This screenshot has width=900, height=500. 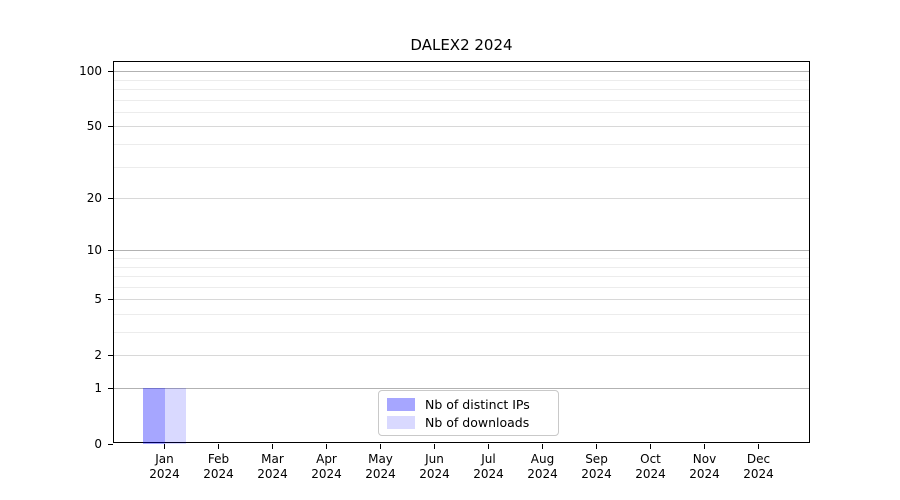 I want to click on x-axis-tick-label-apr: Apr 2024, so click(x=326, y=466).